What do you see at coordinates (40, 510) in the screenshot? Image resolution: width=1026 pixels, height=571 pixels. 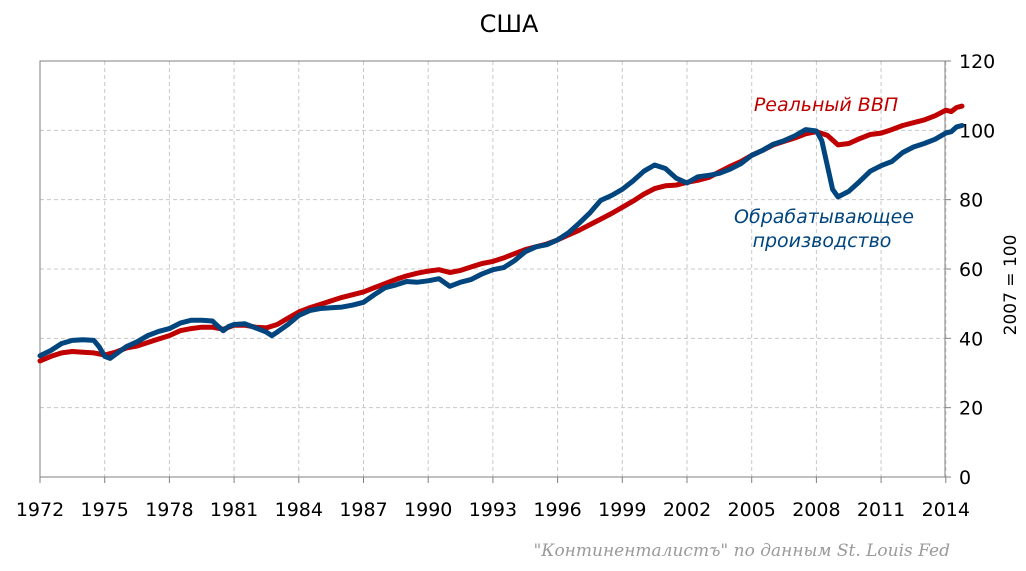 I see `x-tick-label: 1972` at bounding box center [40, 510].